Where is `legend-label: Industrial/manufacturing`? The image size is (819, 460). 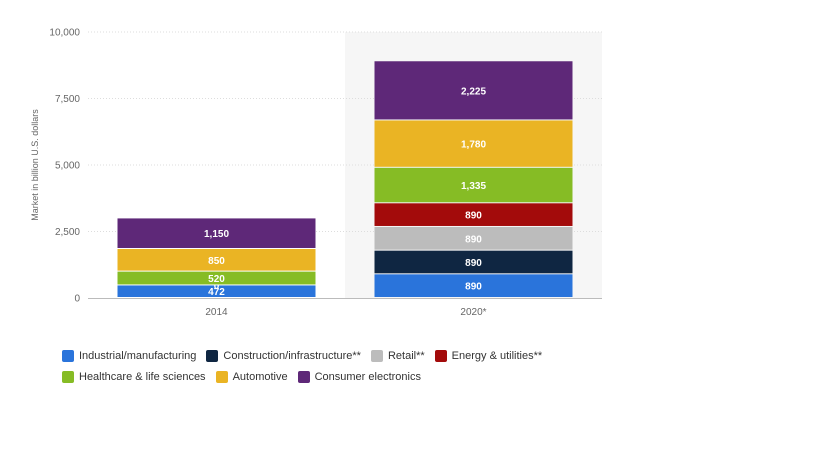 legend-label: Industrial/manufacturing is located at coordinates (138, 355).